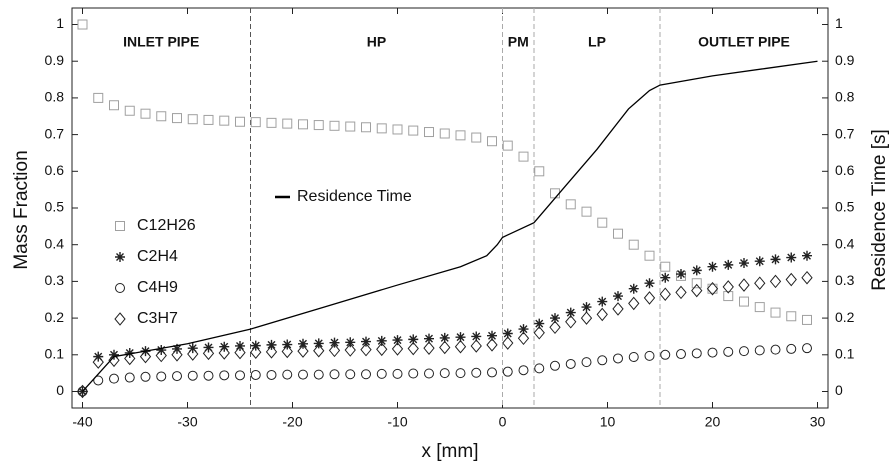 Image resolution: width=895 pixels, height=474 pixels. Describe the element at coordinates (518, 42) in the screenshot. I see `region-label: PM` at that location.